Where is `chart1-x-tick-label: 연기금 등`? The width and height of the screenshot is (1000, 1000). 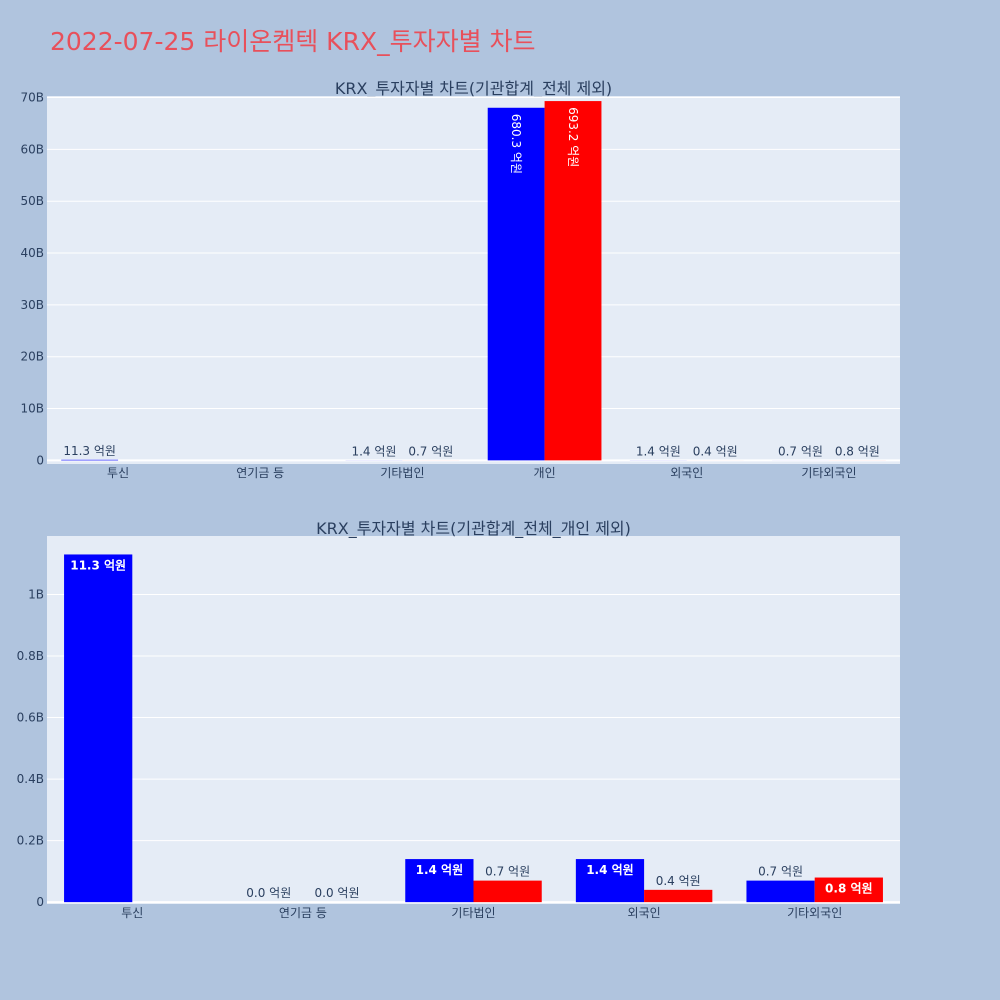
chart1-x-tick-label: 연기금 등 is located at coordinates (260, 473).